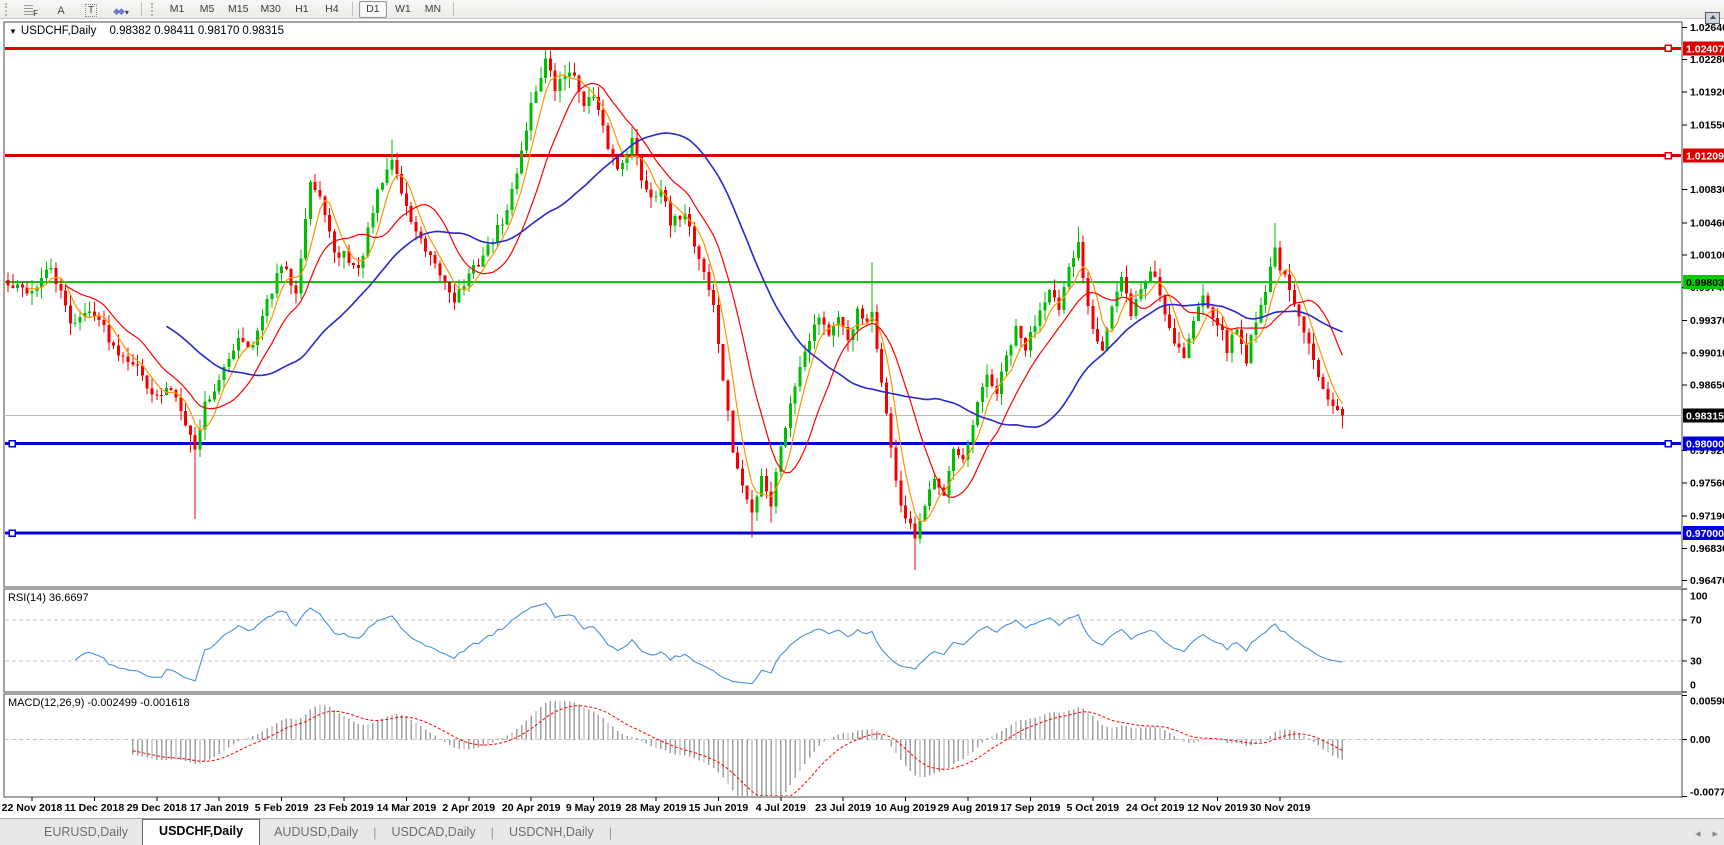 Image resolution: width=1724 pixels, height=845 pixels. I want to click on tab-eurusd: EURUSD,Daily, so click(86, 832).